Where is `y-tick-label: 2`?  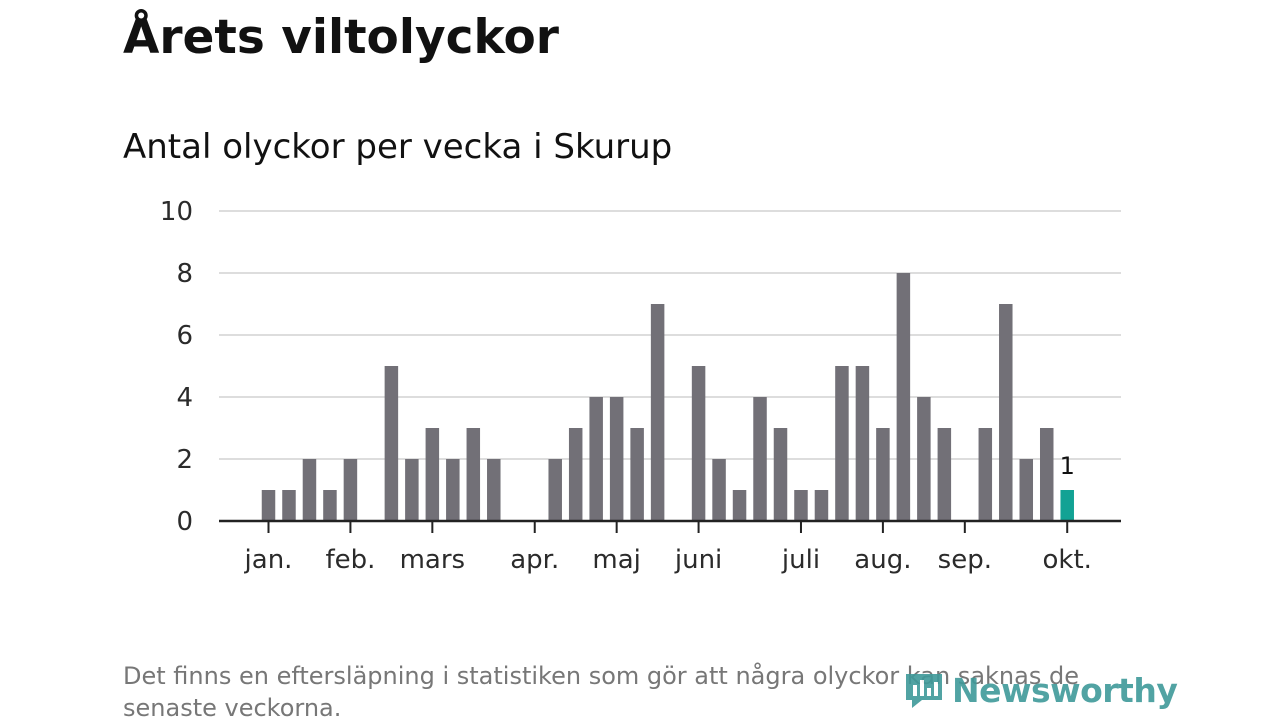
y-tick-label: 2 is located at coordinates (184, 460).